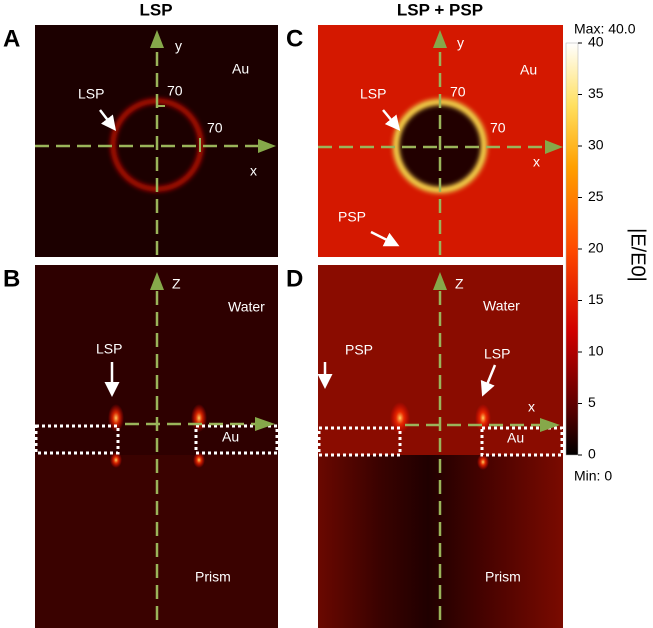  What do you see at coordinates (596, 299) in the screenshot?
I see `colorbar-tick-label: 15` at bounding box center [596, 299].